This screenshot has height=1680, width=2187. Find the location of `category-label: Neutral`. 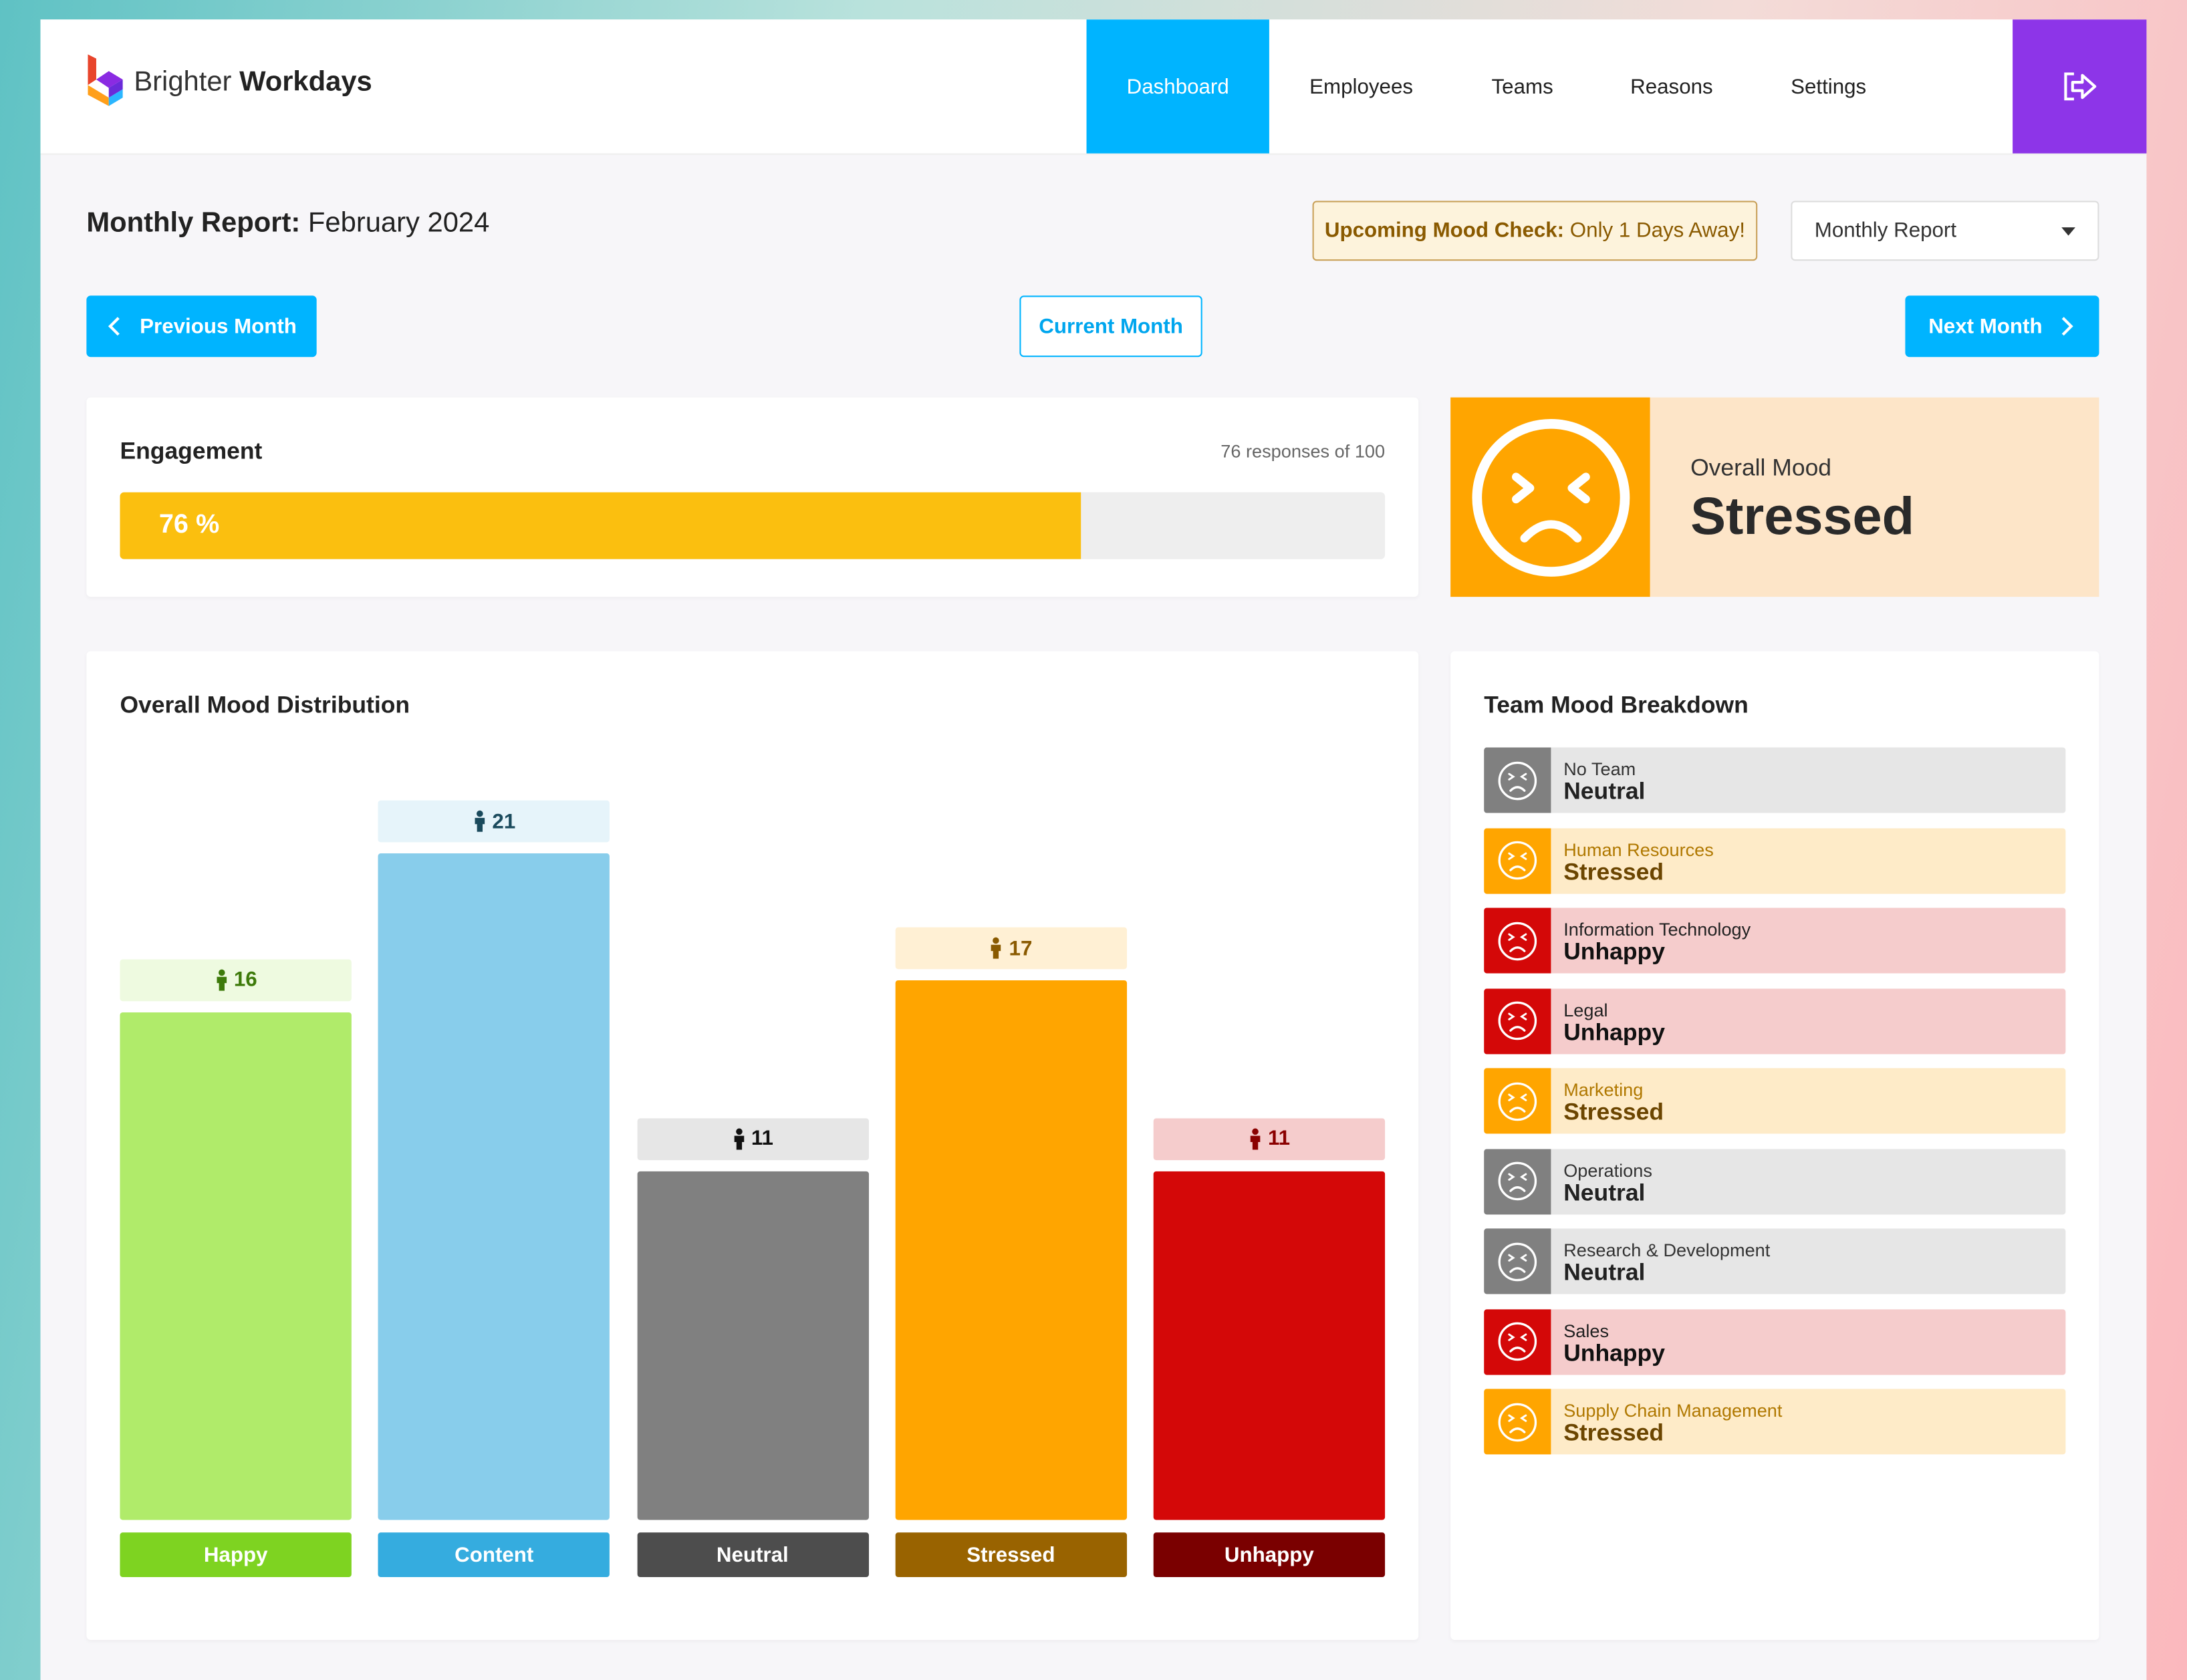

category-label: Neutral is located at coordinates (752, 1555).